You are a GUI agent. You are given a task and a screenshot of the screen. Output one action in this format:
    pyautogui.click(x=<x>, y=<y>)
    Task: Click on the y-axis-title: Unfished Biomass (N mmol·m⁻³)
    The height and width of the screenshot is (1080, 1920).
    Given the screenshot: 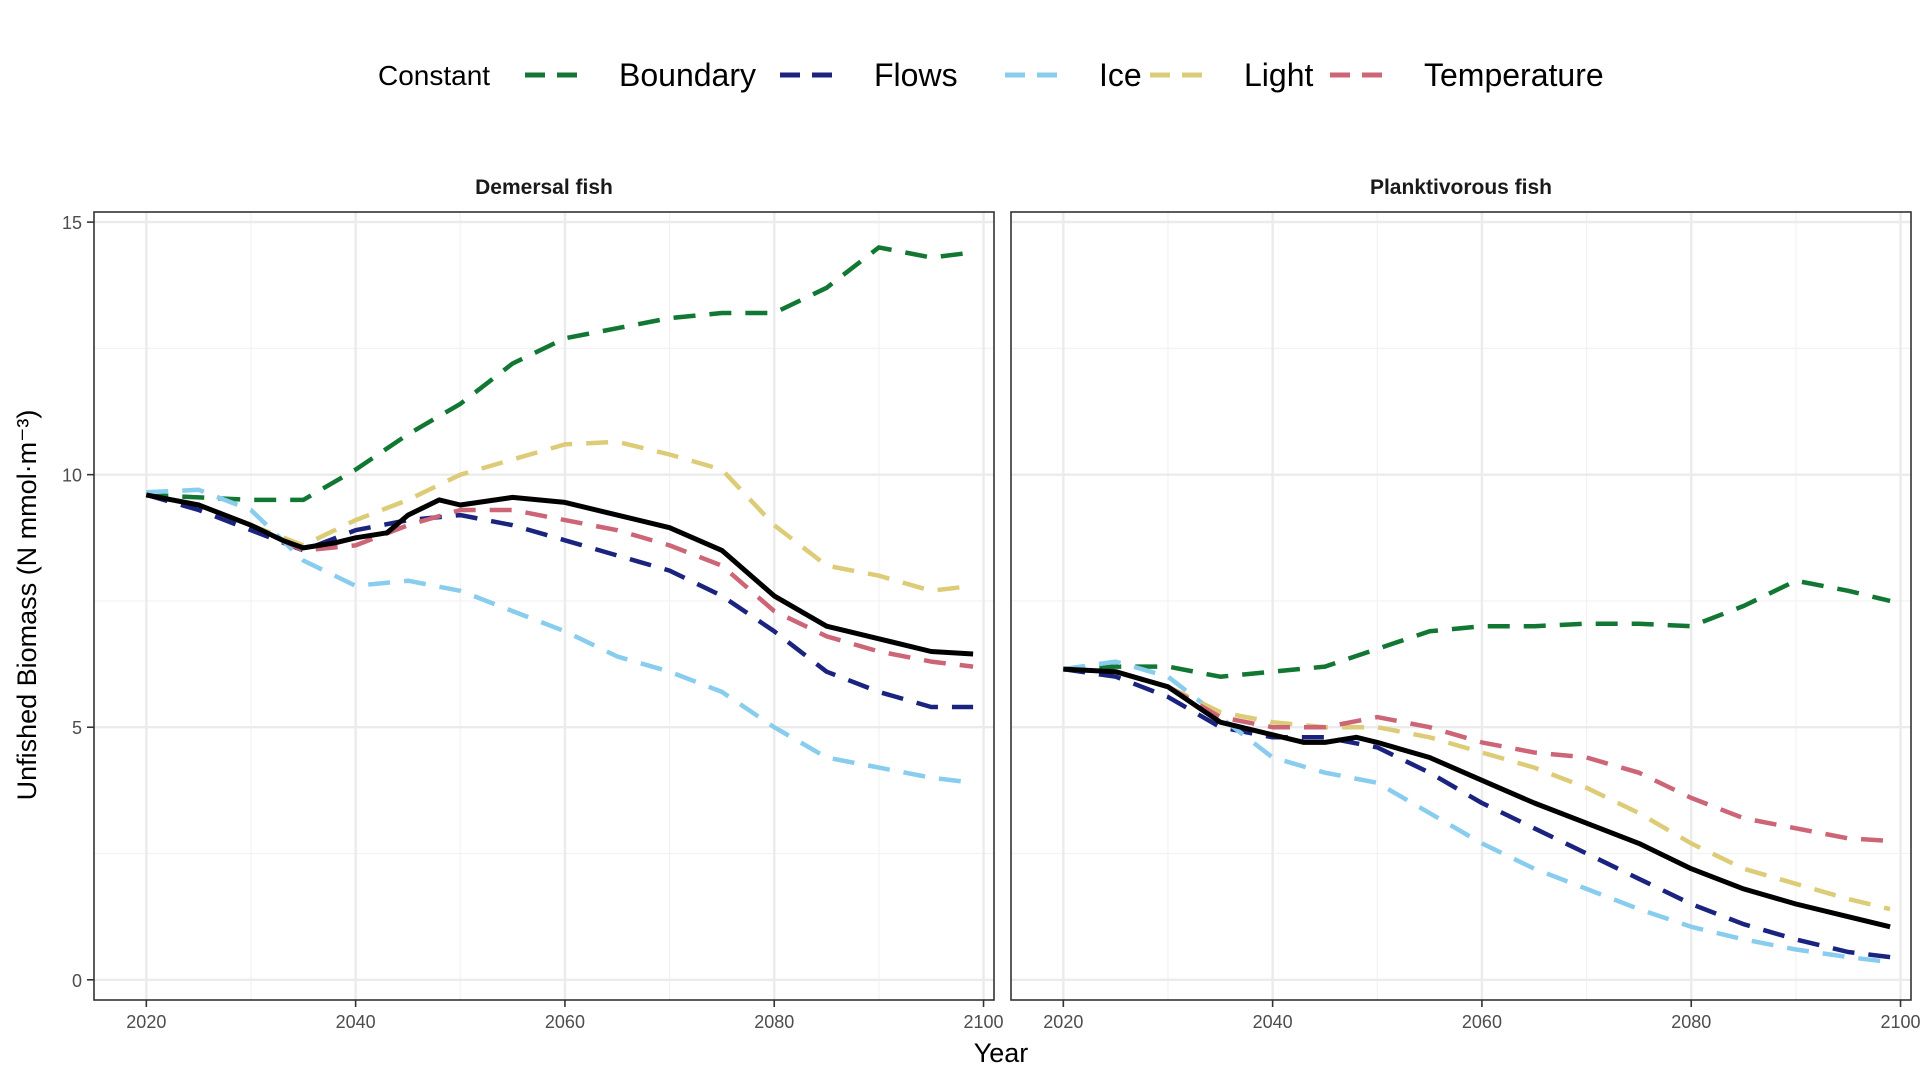 What is the action you would take?
    pyautogui.click(x=27, y=605)
    